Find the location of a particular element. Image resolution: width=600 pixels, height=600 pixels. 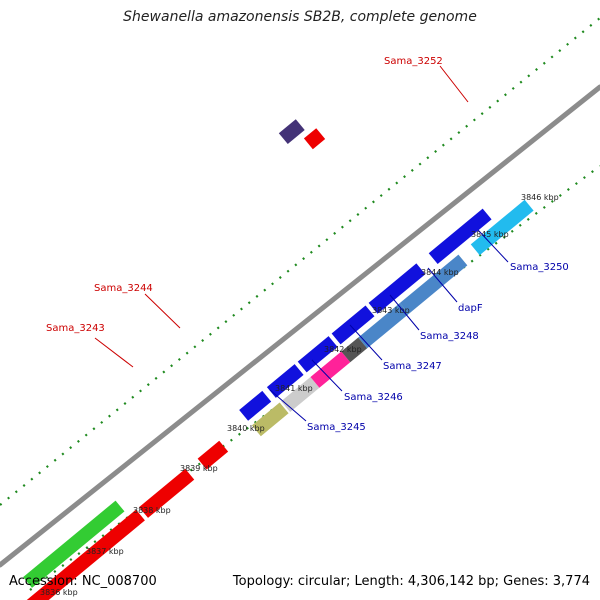

label-sama-3250: Sama_3250 is located at coordinates (539, 267).